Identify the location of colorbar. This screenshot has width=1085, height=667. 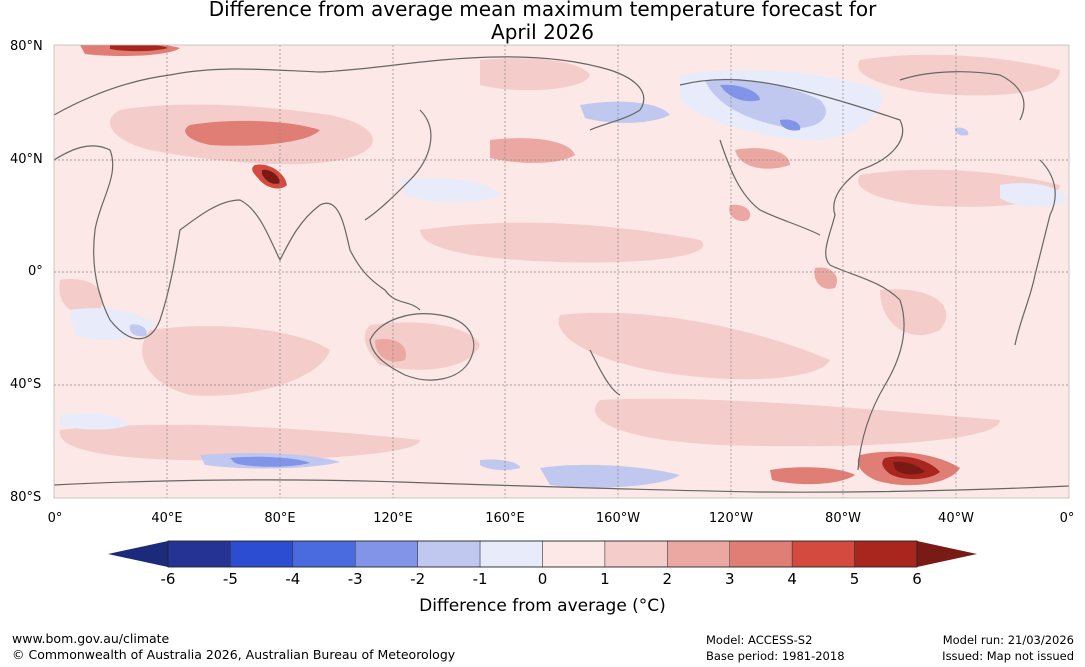
(542, 554).